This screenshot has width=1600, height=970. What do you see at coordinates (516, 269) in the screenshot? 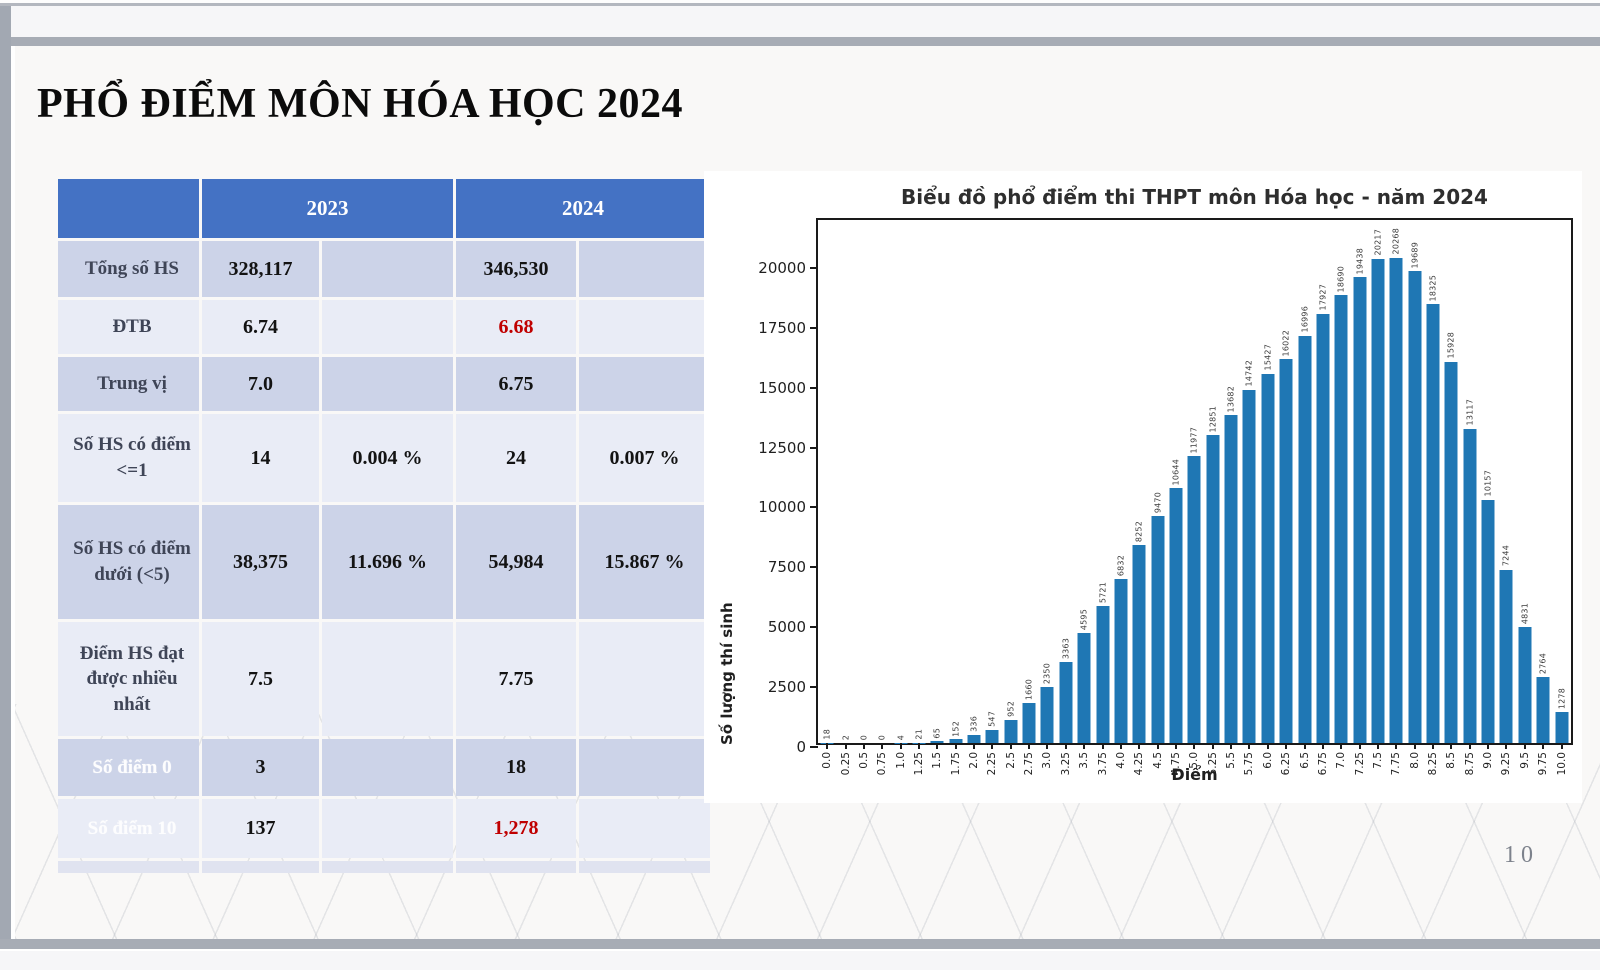
I see `value-2024: 346,530` at bounding box center [516, 269].